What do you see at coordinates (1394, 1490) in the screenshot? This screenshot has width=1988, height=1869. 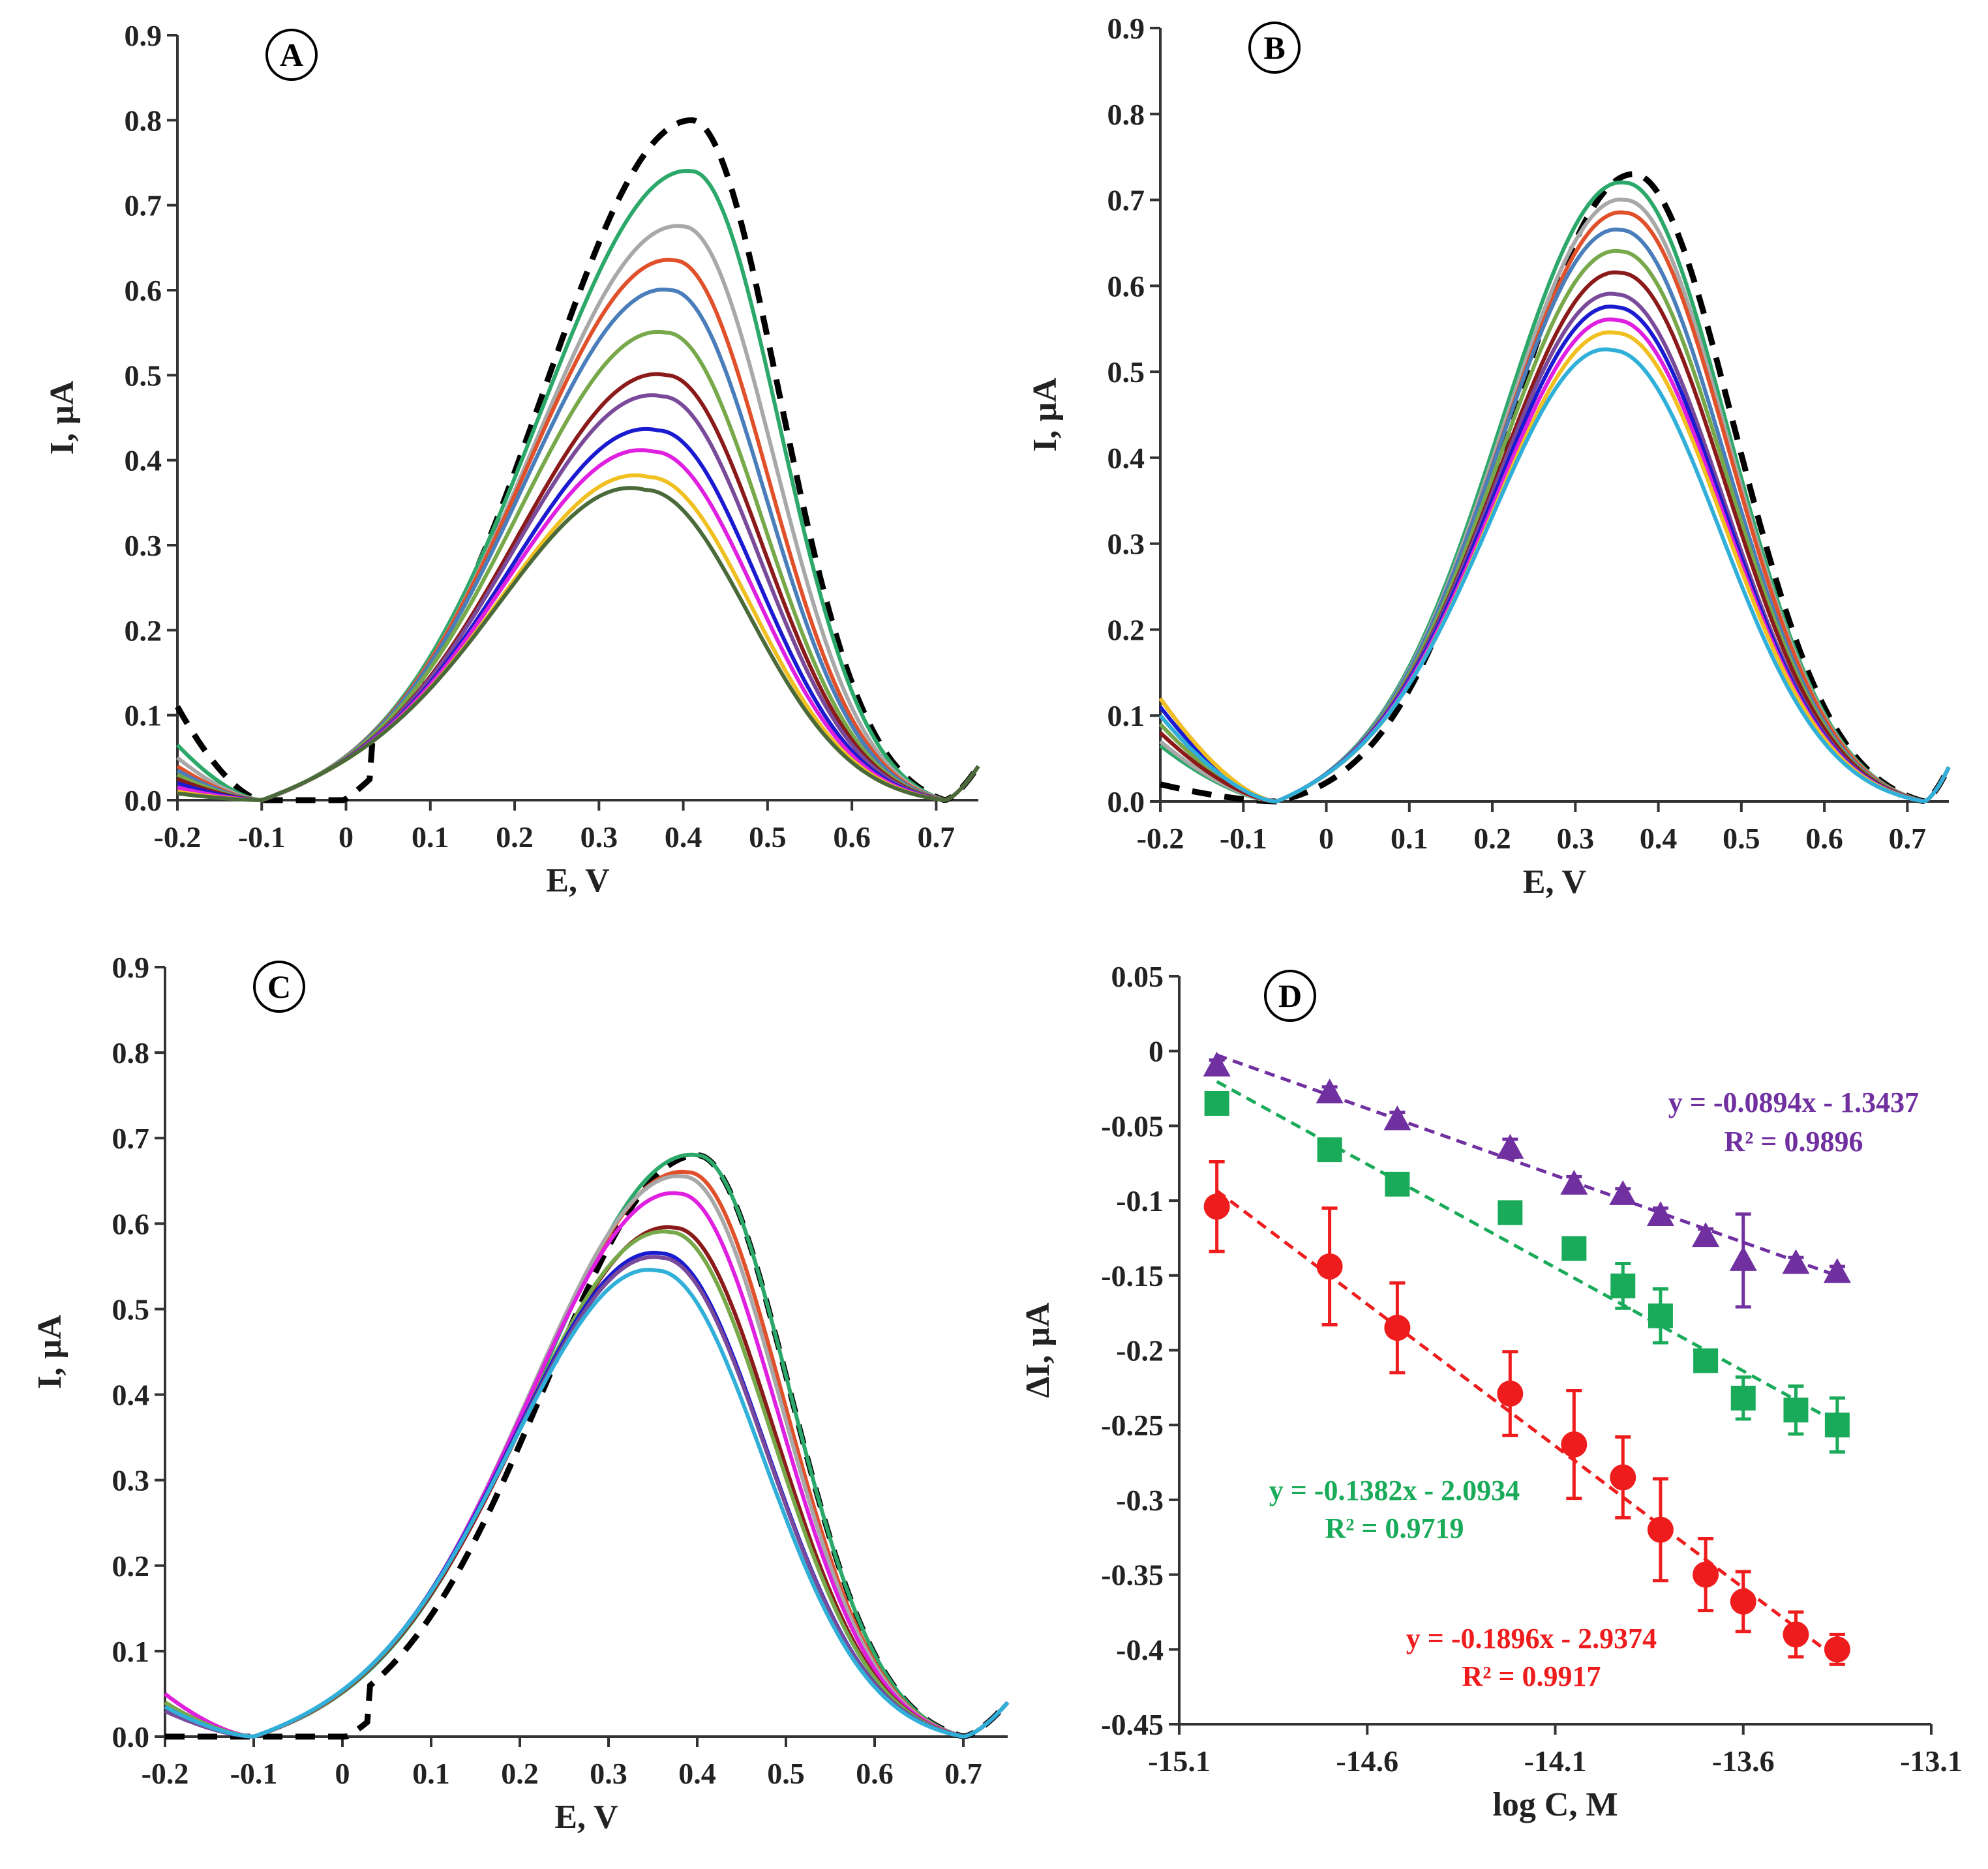 I see `square-equation: y = -0.1382x - 2.0934` at bounding box center [1394, 1490].